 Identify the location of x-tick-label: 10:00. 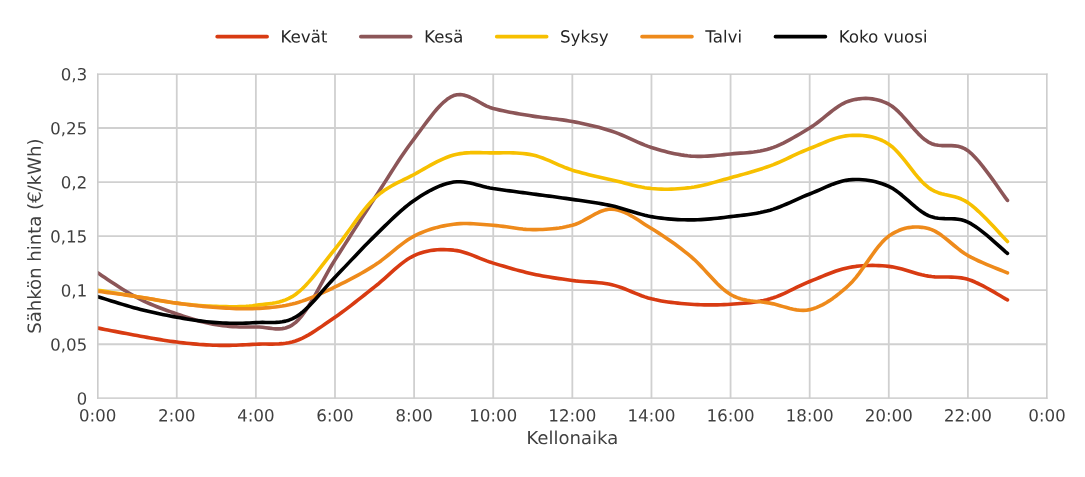
(494, 415).